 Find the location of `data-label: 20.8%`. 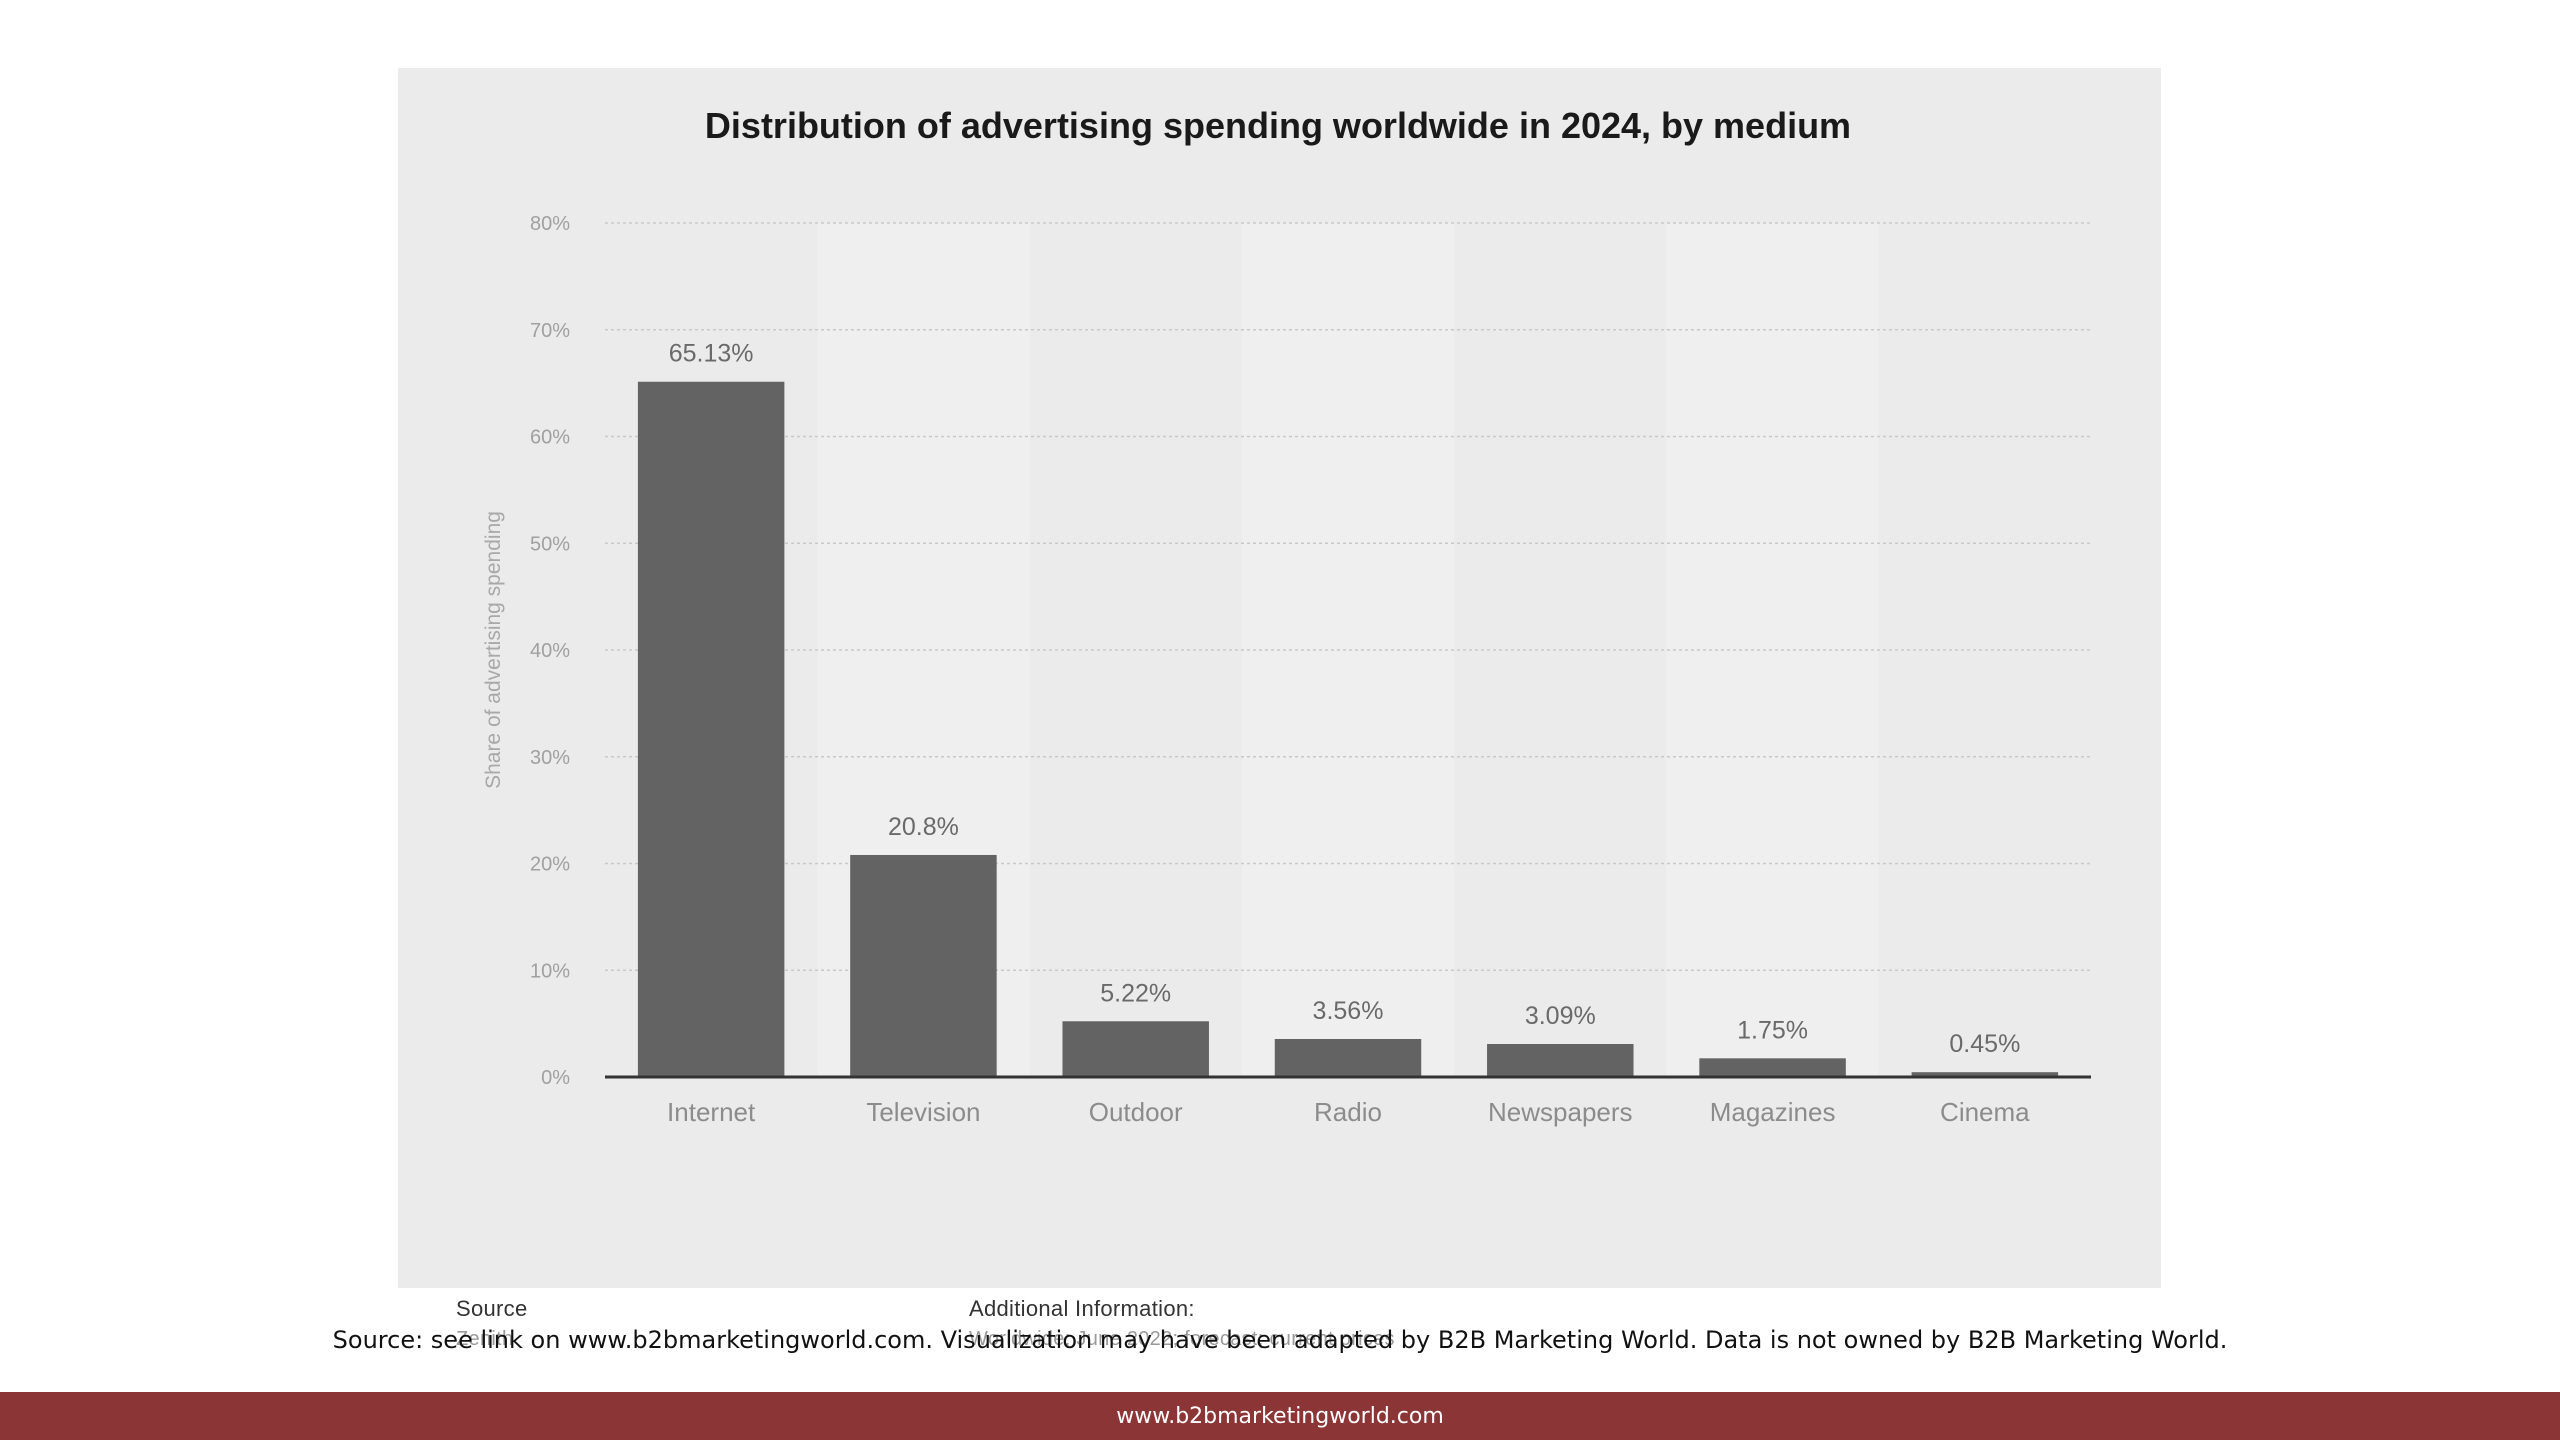

data-label: 20.8% is located at coordinates (923, 827).